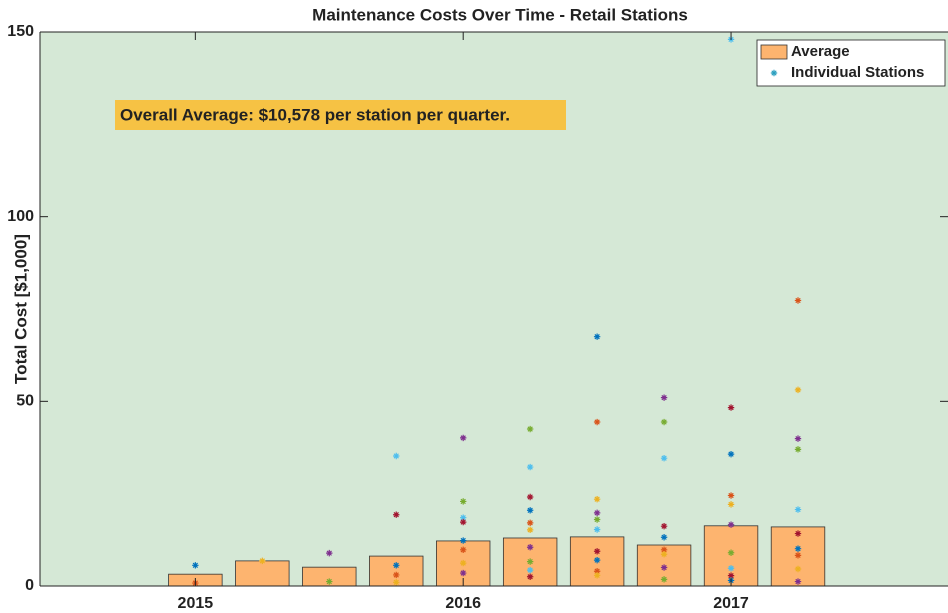 The height and width of the screenshot is (613, 948). Describe the element at coordinates (262, 573) in the screenshot. I see `bar` at that location.